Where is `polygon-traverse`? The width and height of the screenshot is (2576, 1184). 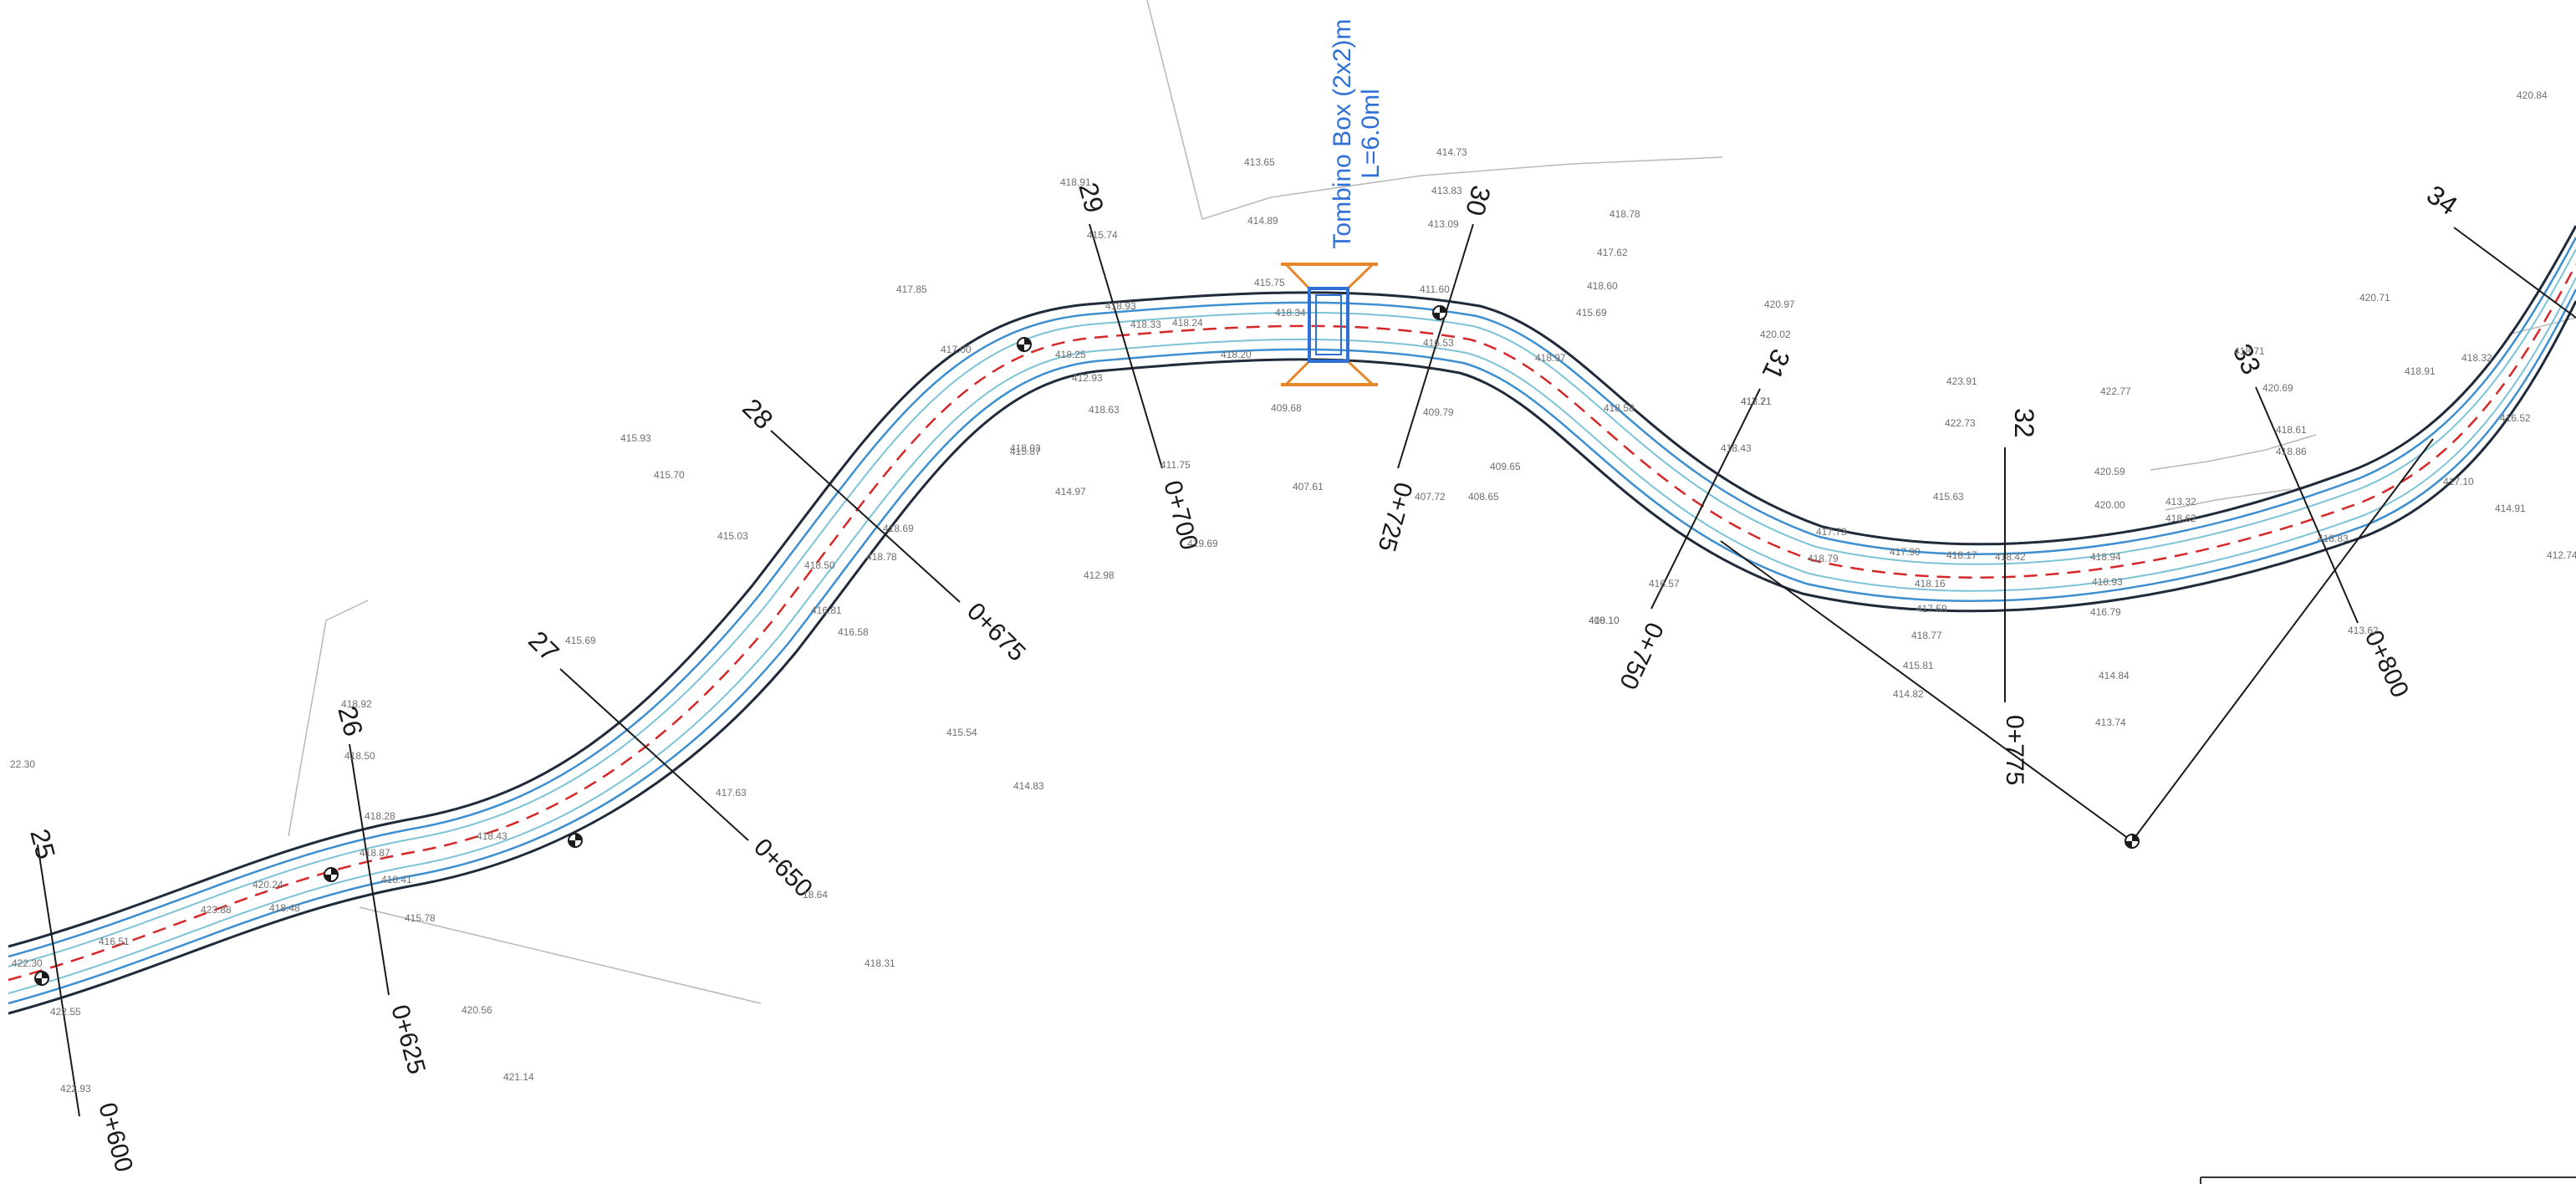 polygon-traverse is located at coordinates (2077, 640).